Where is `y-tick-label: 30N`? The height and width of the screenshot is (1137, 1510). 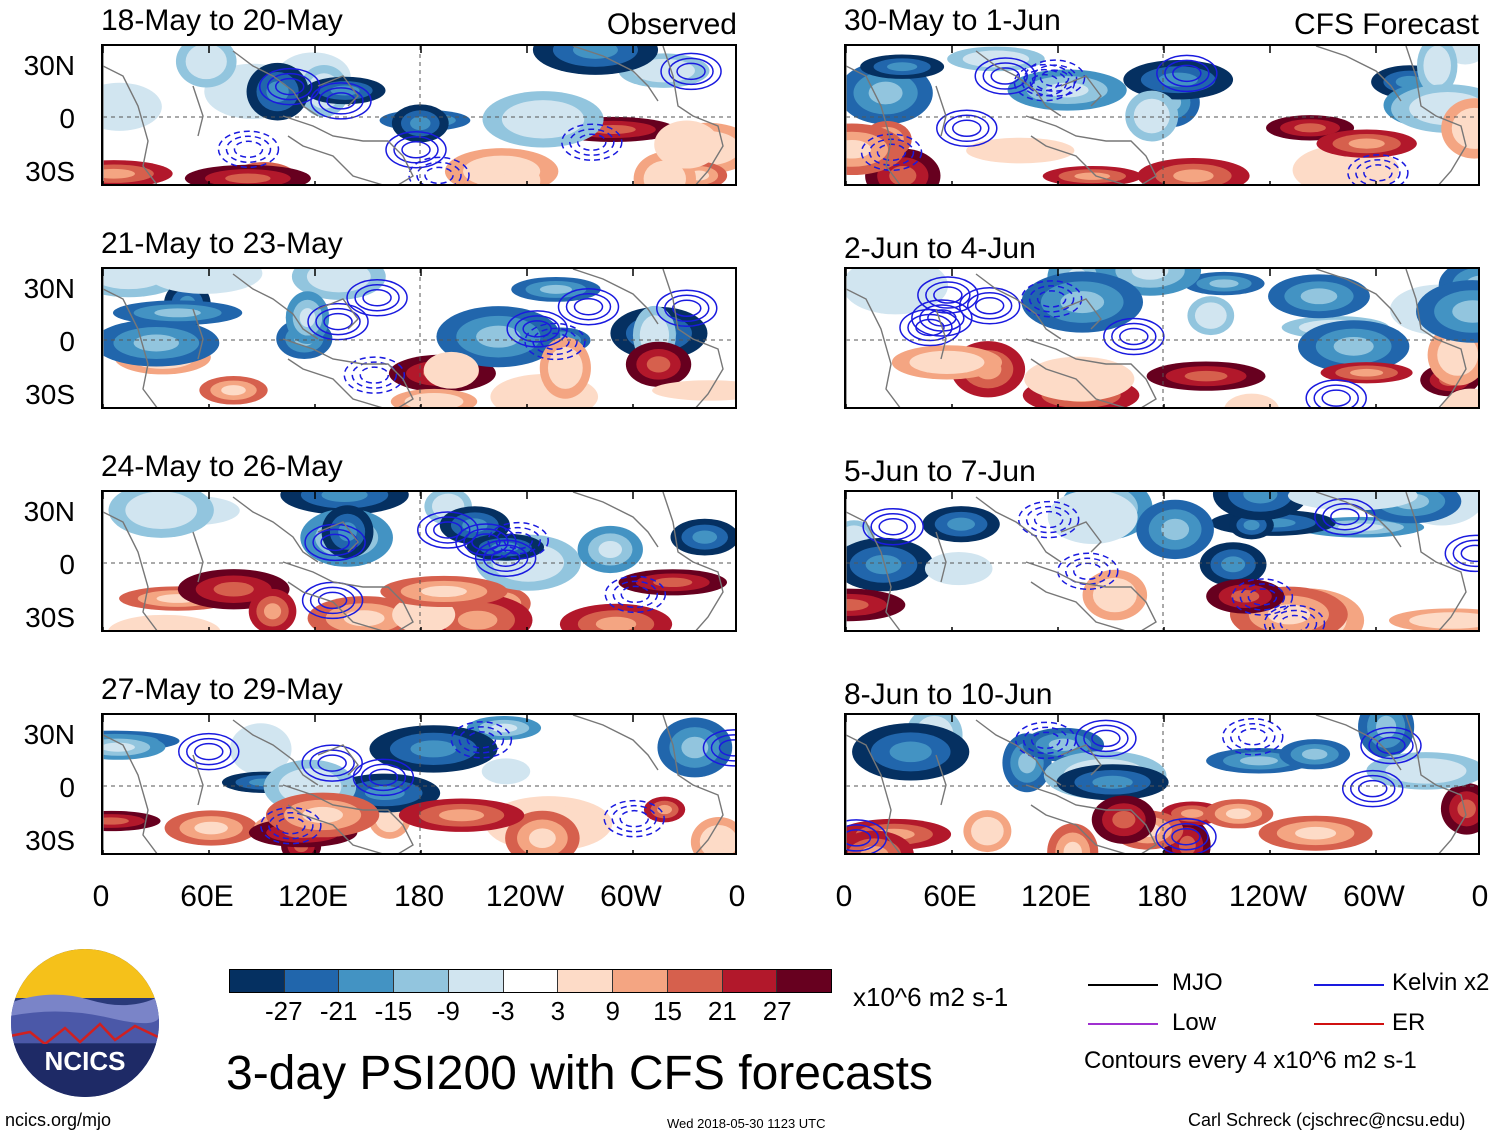 y-tick-label: 30N is located at coordinates (49, 511).